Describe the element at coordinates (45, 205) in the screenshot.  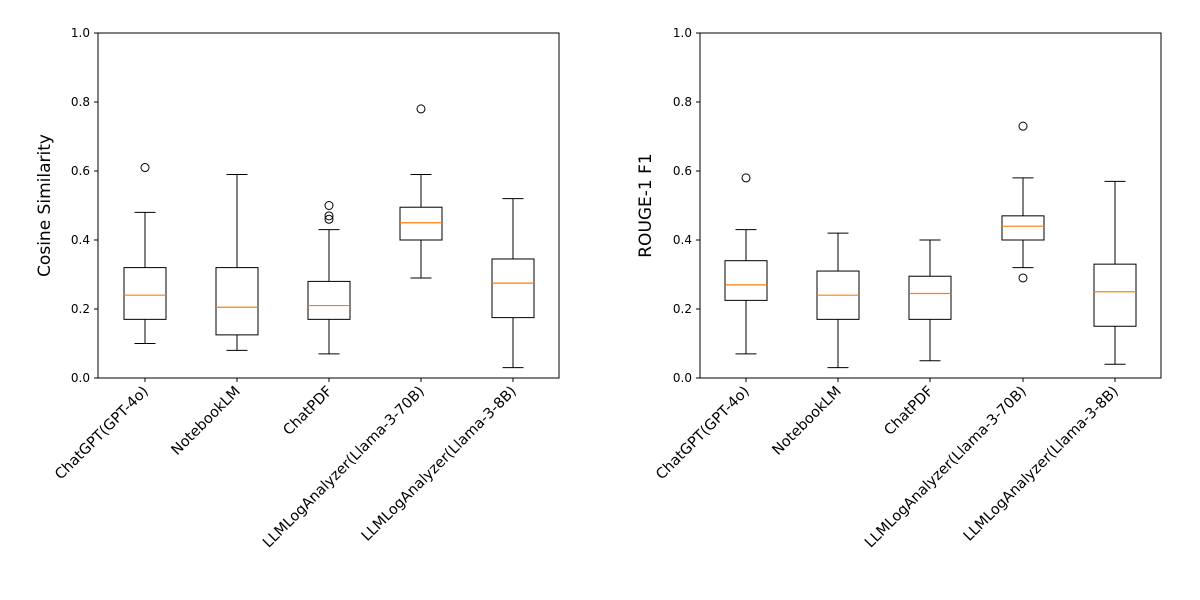
I see `y-axis-label: Cosine Similarity` at that location.